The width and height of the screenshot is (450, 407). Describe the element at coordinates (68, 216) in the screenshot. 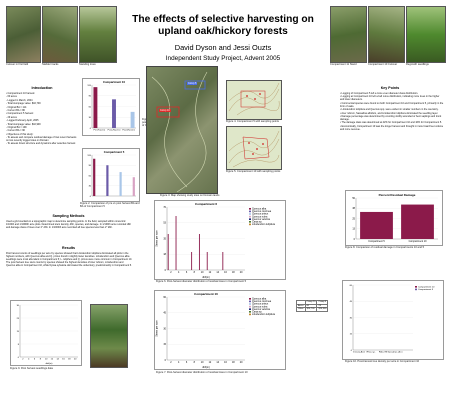

I see `section-sampling: Sampling Methods` at that location.